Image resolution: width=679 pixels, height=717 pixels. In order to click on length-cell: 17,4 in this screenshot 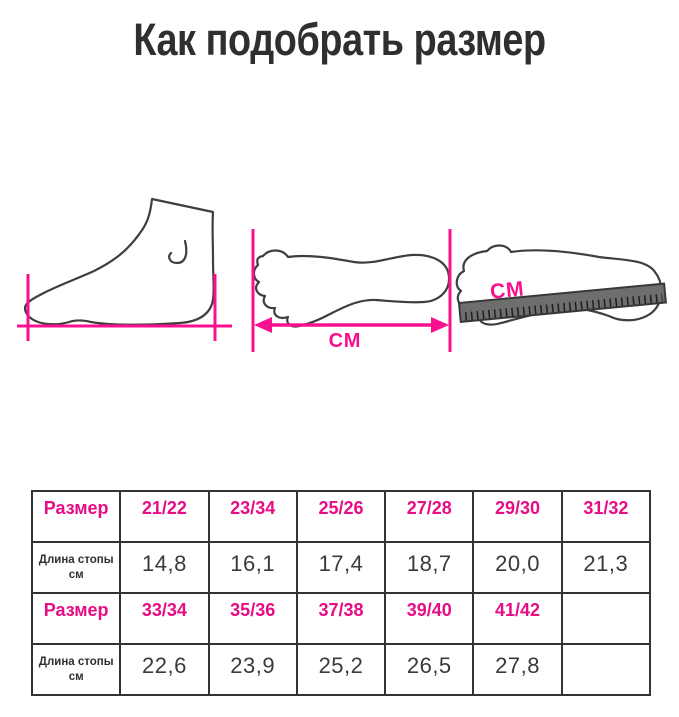, I will do `click(341, 567)`.